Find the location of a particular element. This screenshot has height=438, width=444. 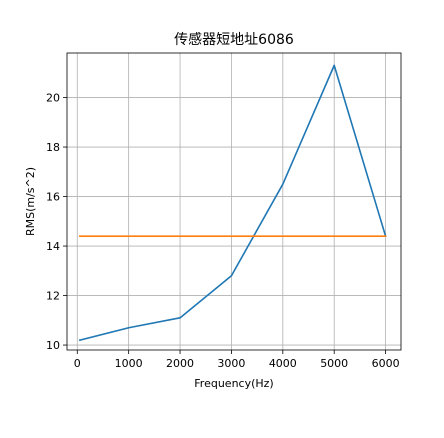

y-tick-label: 14 is located at coordinates (53, 246).